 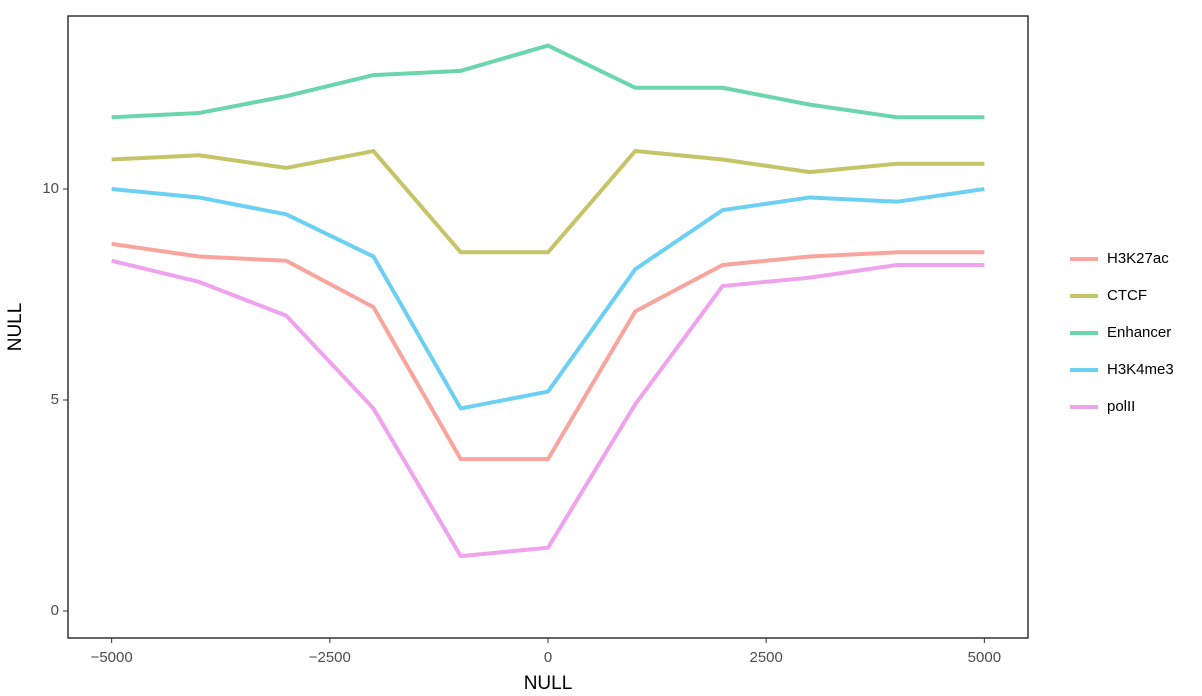 I want to click on legend-label: H3K4me3, so click(x=1140, y=369).